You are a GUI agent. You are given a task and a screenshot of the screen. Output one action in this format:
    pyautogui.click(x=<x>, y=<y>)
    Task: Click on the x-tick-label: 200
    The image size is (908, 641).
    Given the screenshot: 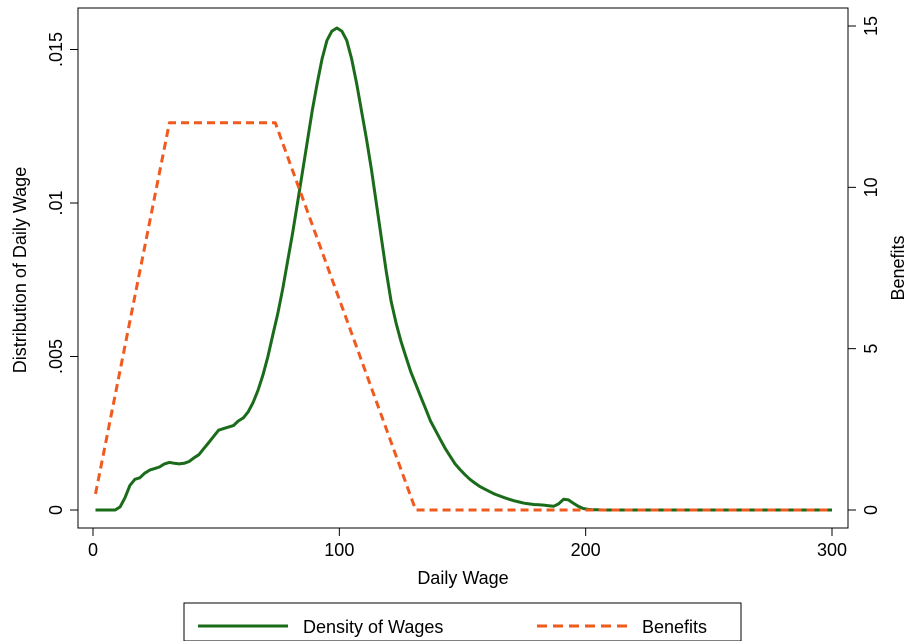 What is the action you would take?
    pyautogui.click(x=586, y=550)
    